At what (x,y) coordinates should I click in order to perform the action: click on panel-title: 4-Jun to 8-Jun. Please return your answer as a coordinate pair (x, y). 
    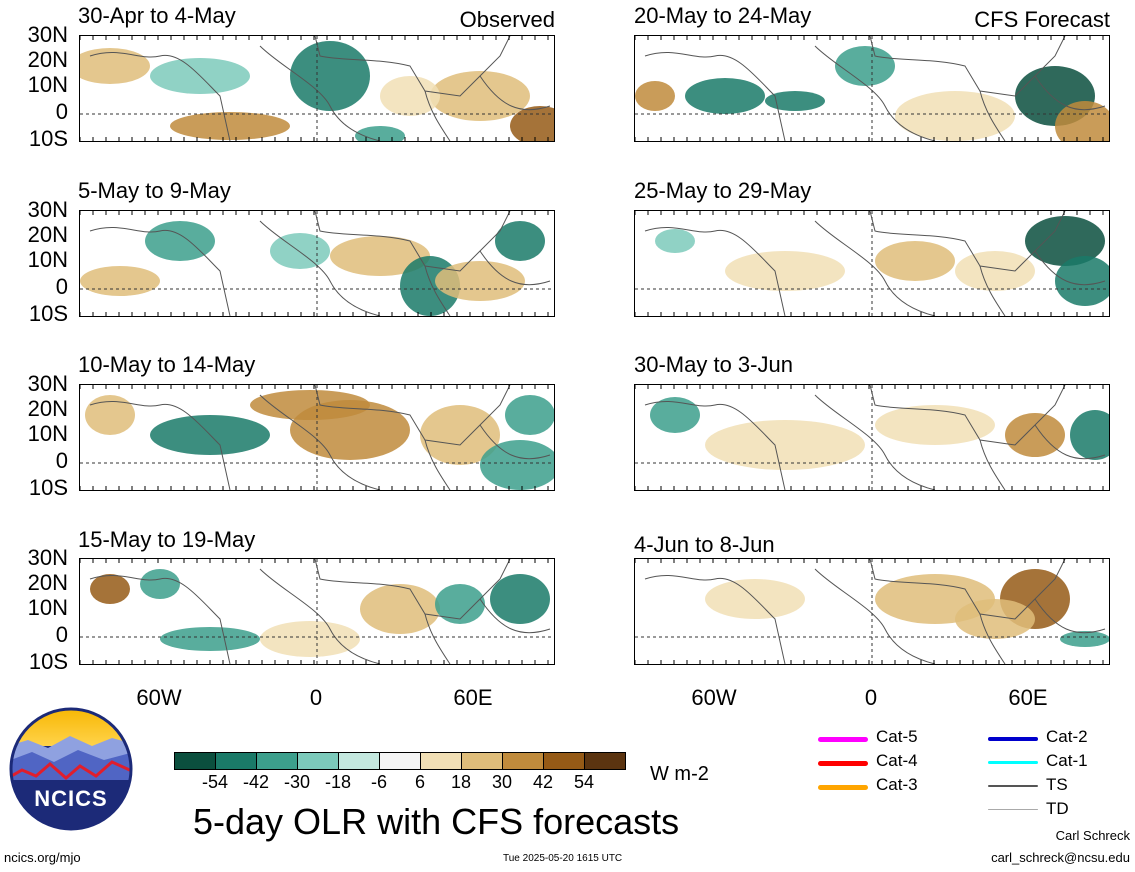
    Looking at the image, I should click on (704, 544).